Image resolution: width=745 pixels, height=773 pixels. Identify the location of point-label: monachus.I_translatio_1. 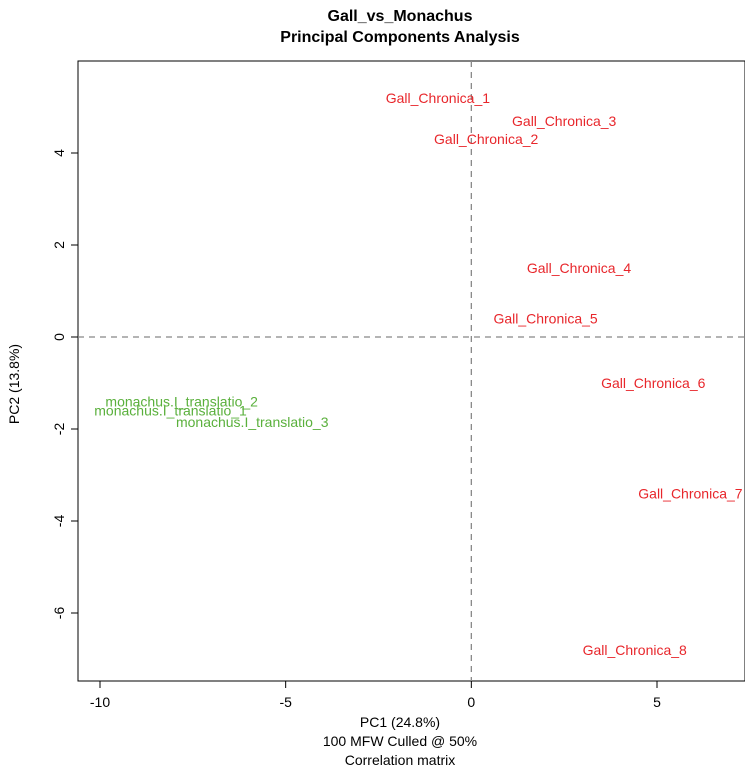
(170, 411).